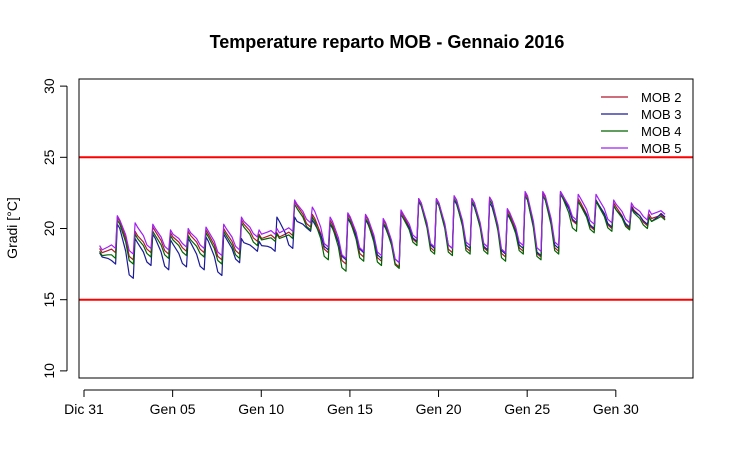  I want to click on series-lines, so click(382, 234).